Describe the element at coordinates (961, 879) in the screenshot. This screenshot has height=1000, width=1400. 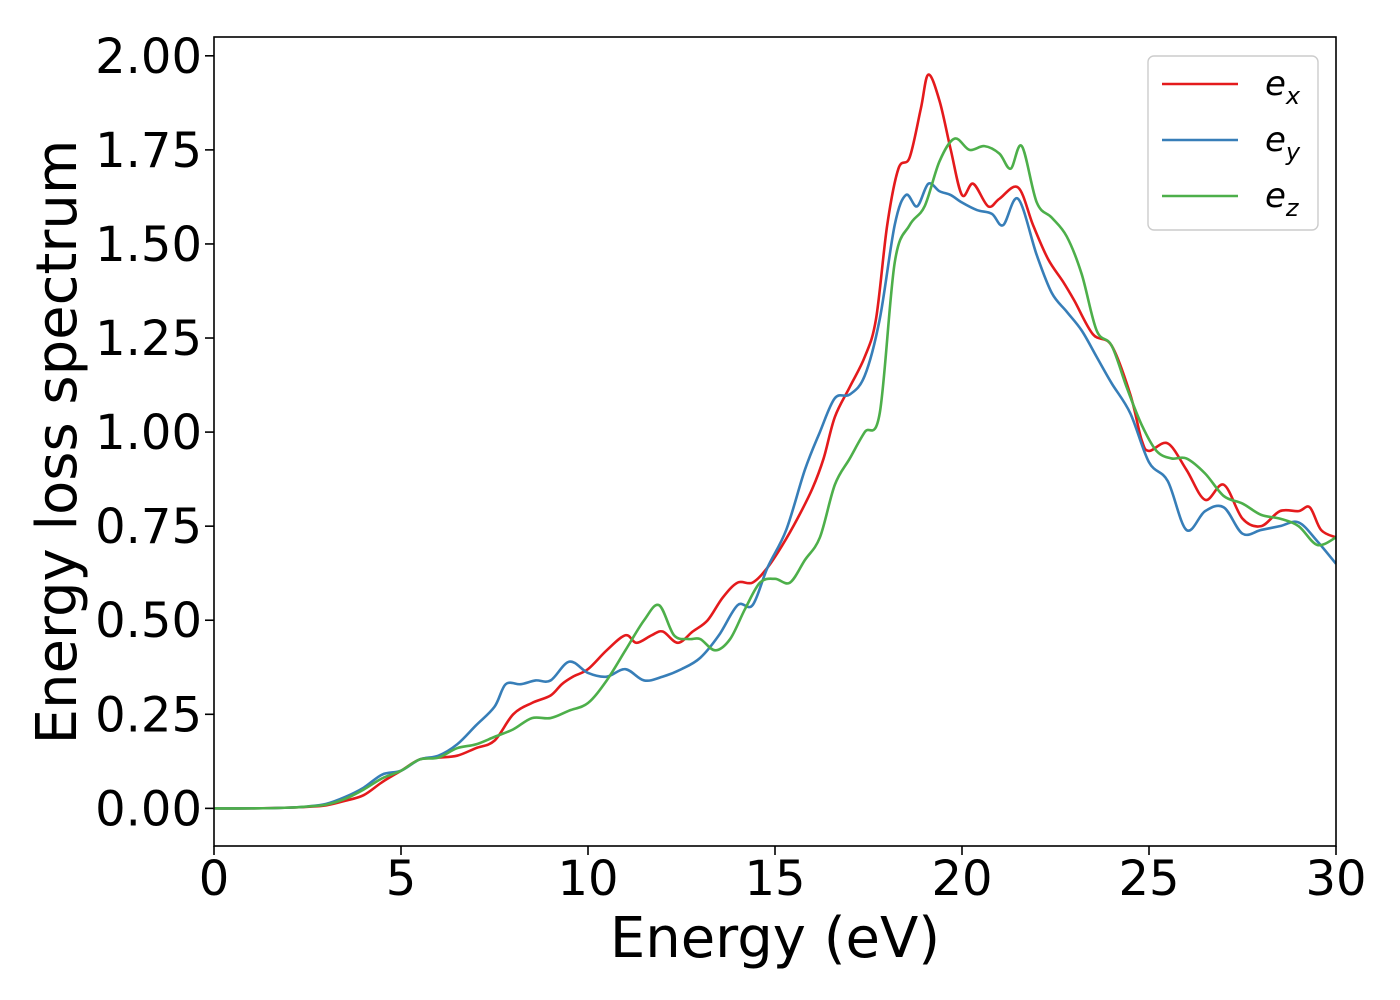
I see `x-tick-label: 20` at that location.